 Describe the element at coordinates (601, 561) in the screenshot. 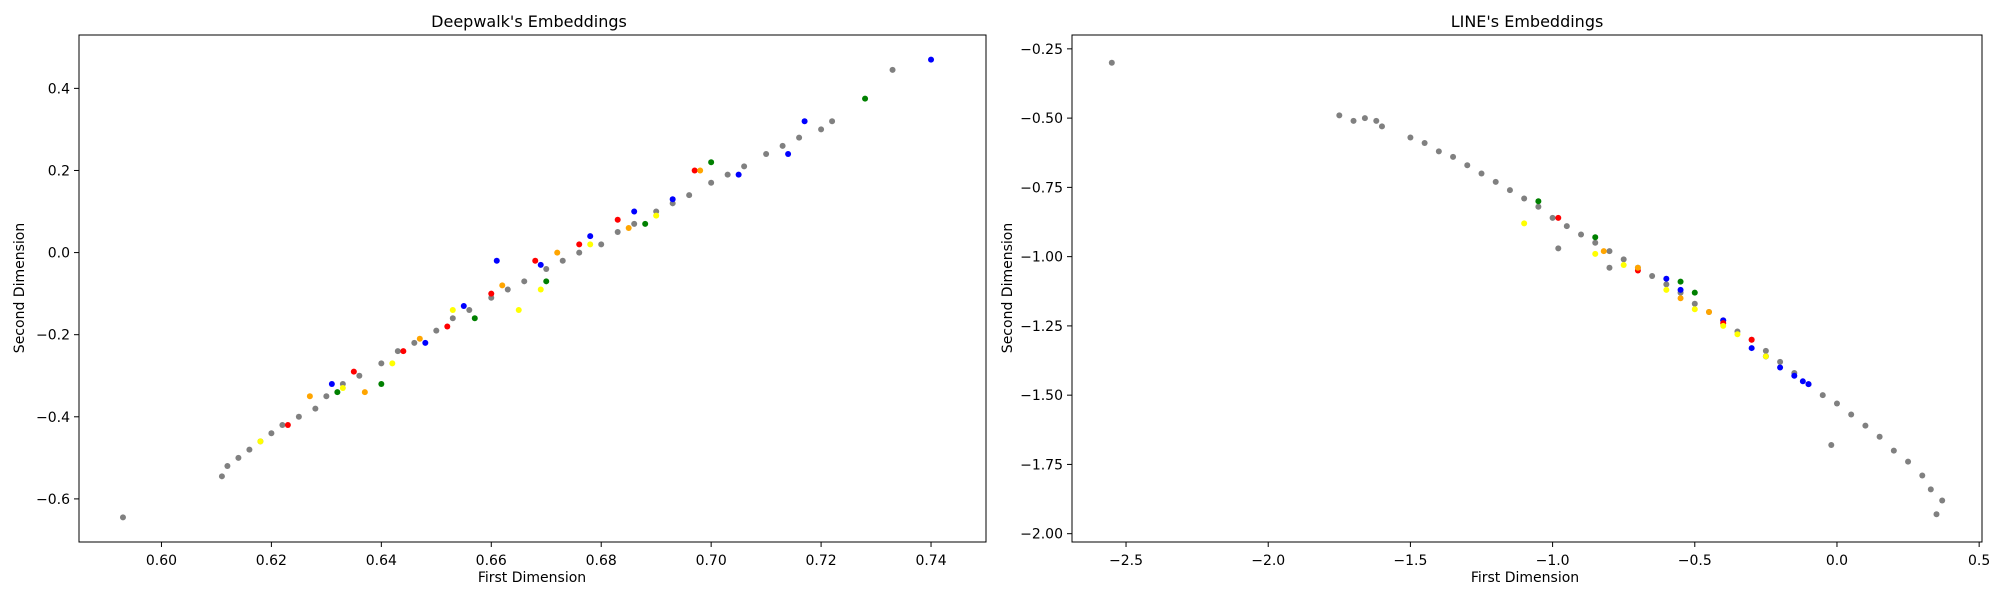

I see `x-tick-label: 0.68` at that location.